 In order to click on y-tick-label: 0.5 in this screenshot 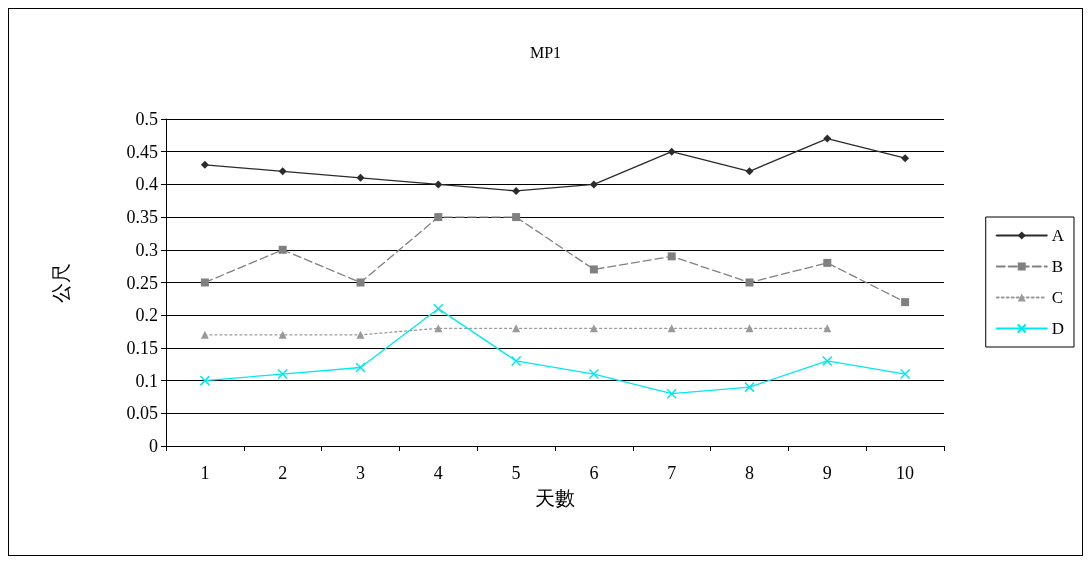, I will do `click(146, 119)`.